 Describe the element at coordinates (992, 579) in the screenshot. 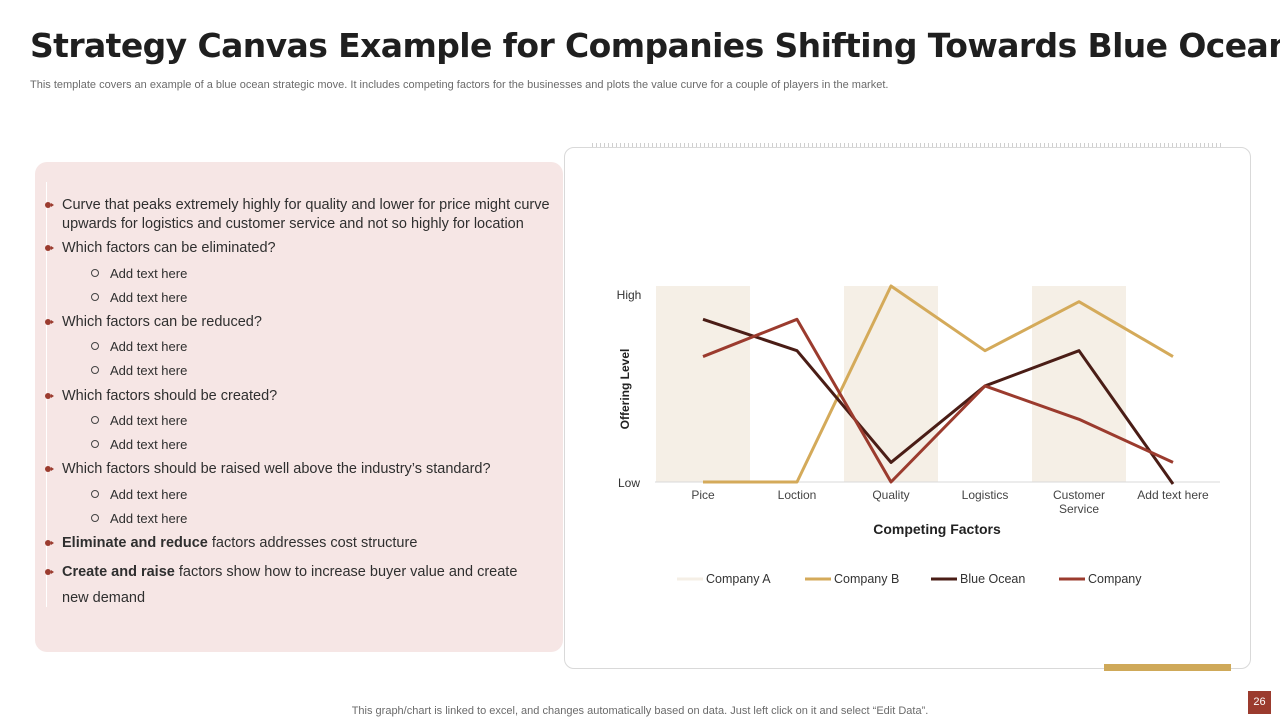

I see `legend-label-blue-ocean: Blue Ocean` at that location.